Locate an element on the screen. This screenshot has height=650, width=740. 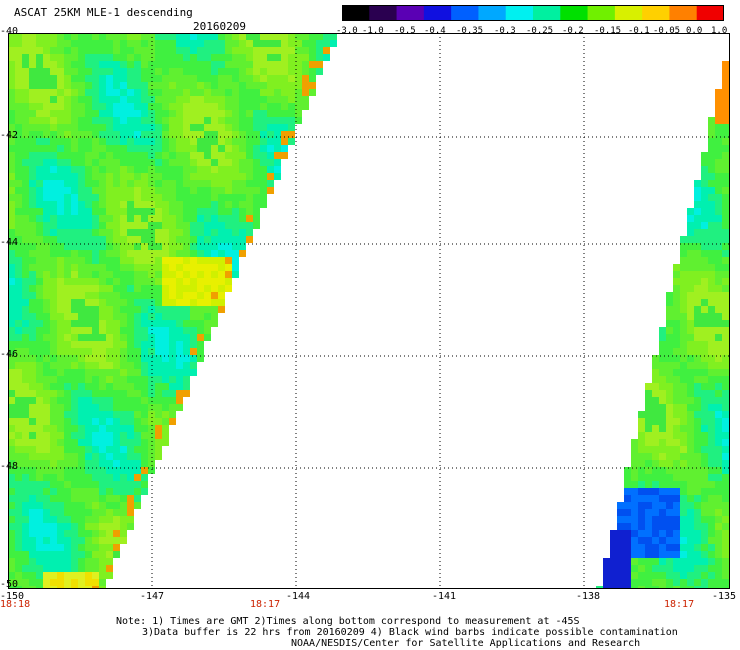
colorbar-label: -0.5 is located at coordinates (405, 31).